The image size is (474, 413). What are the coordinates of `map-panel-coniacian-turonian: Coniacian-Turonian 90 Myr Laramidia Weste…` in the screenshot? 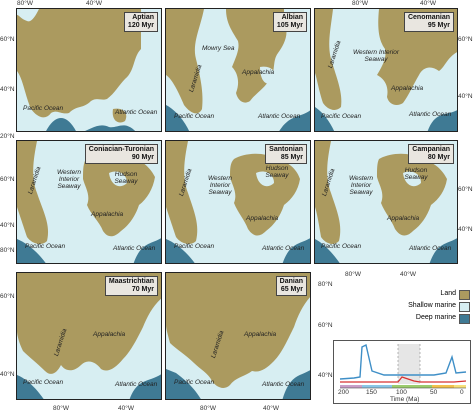 It's located at (89, 202).